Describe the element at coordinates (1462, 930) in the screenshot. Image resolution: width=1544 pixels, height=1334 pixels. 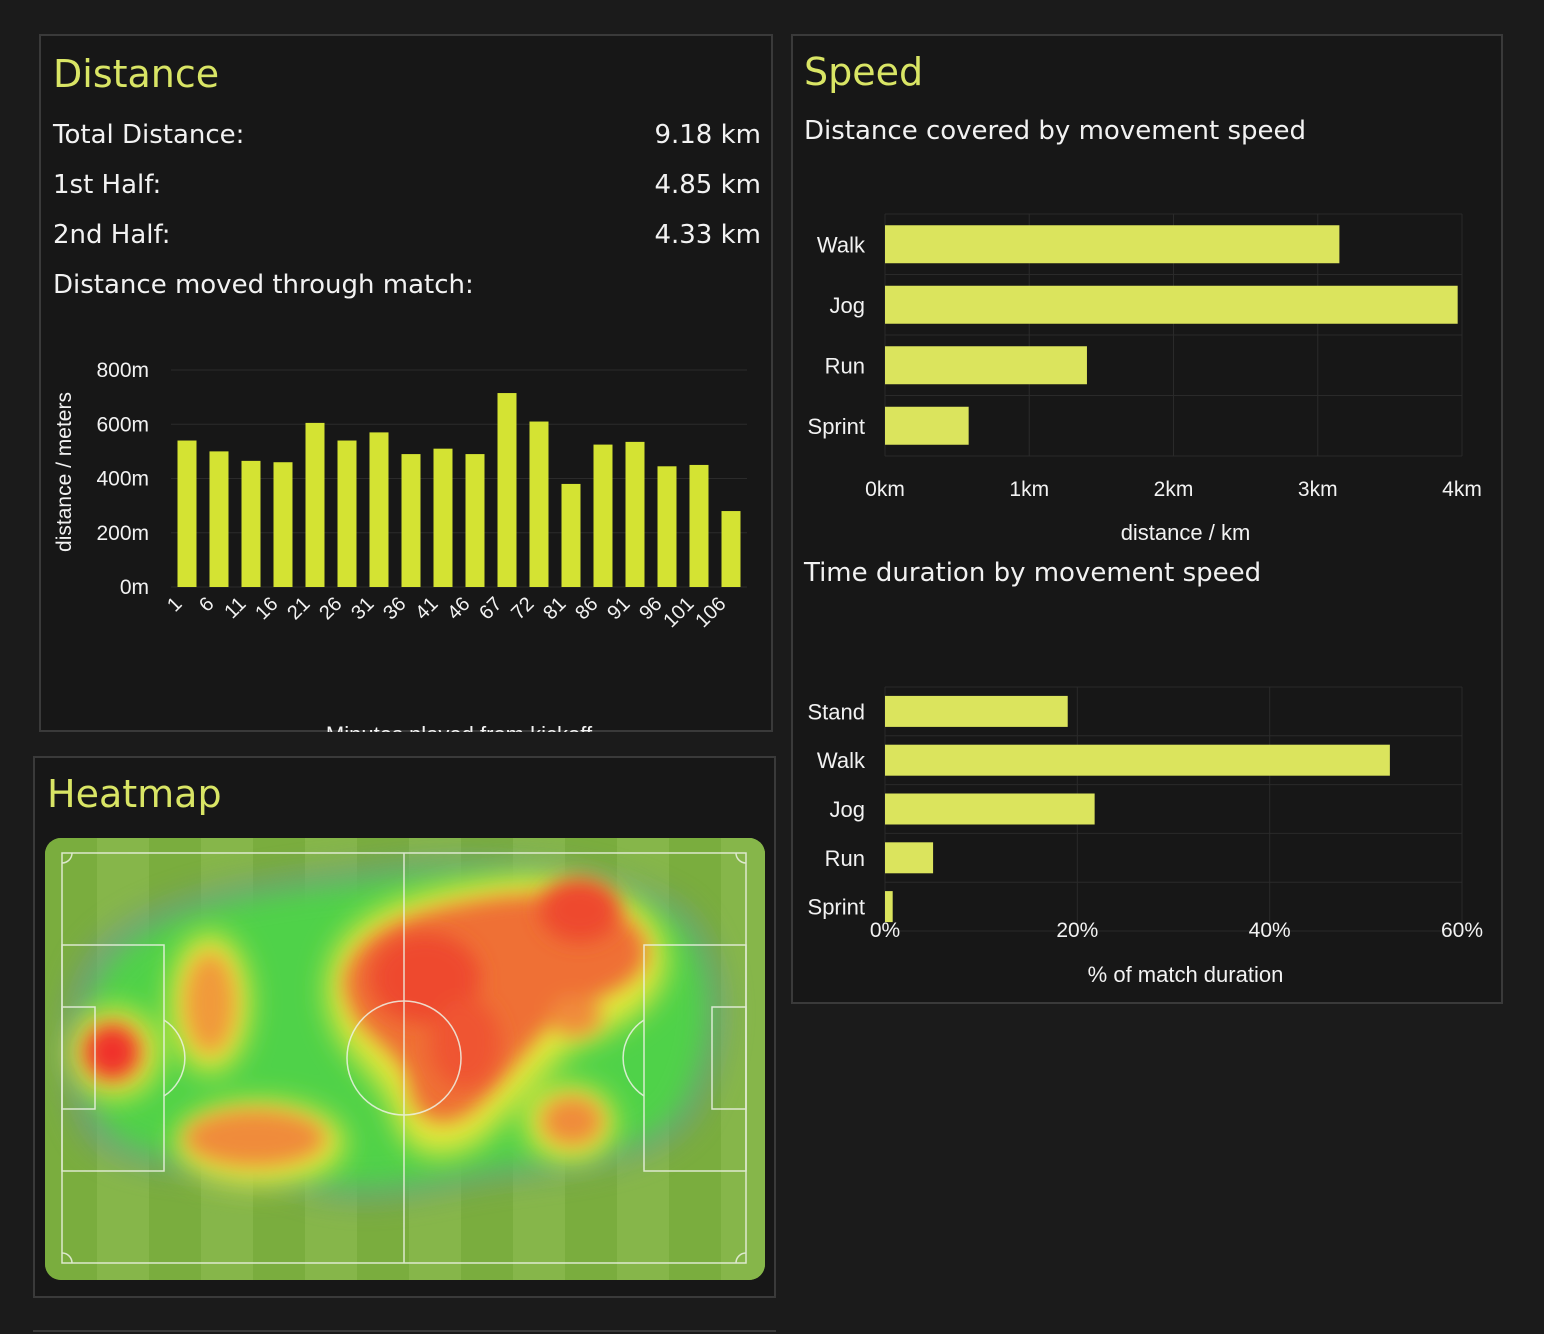
I see `x-tick-label: 60%` at that location.